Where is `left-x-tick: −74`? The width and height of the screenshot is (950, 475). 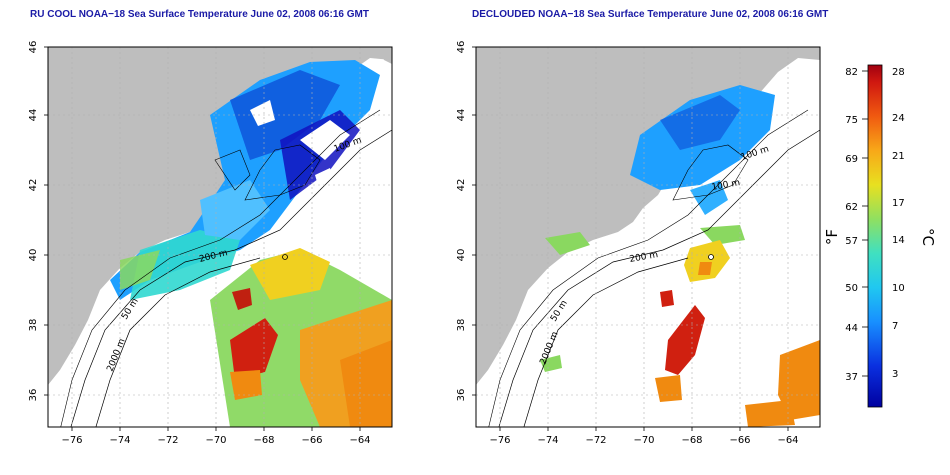
left-x-tick: −74 is located at coordinates (119, 440).